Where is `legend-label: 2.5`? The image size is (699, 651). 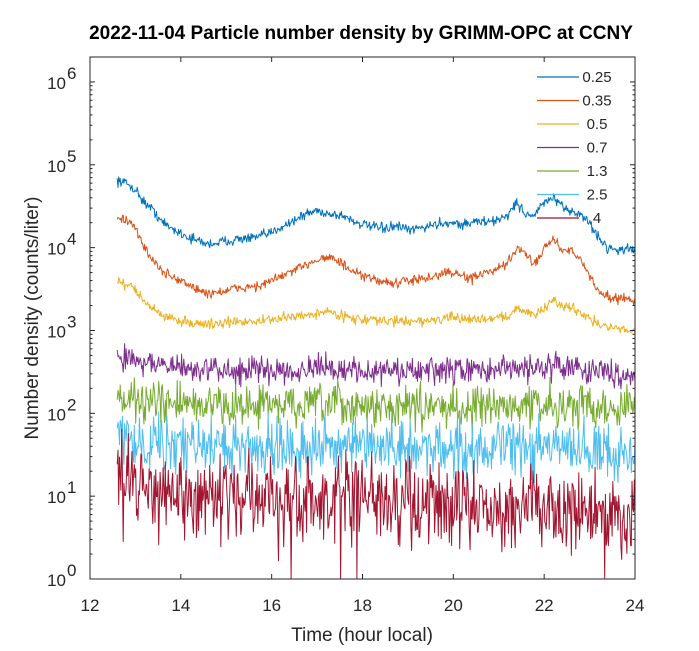 legend-label: 2.5 is located at coordinates (597, 195).